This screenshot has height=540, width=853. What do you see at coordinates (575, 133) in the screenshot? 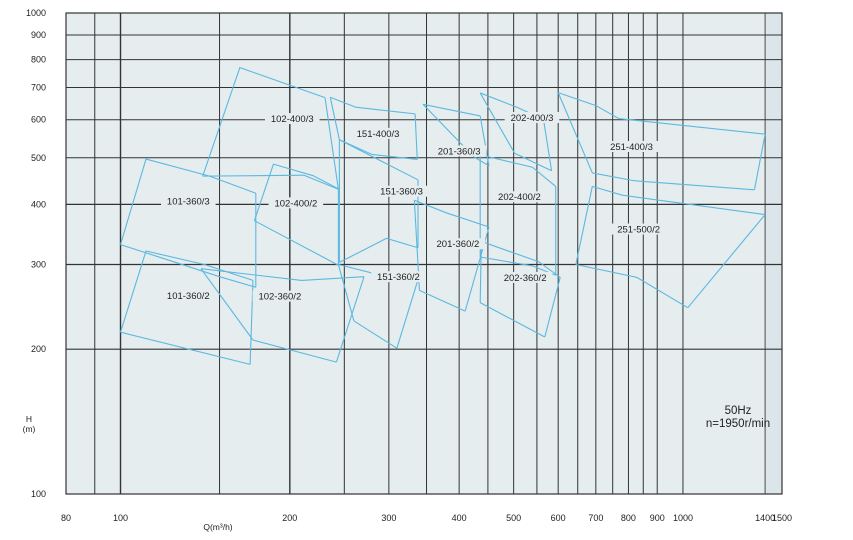
I see `region-251-400-3-left-edge` at bounding box center [575, 133].